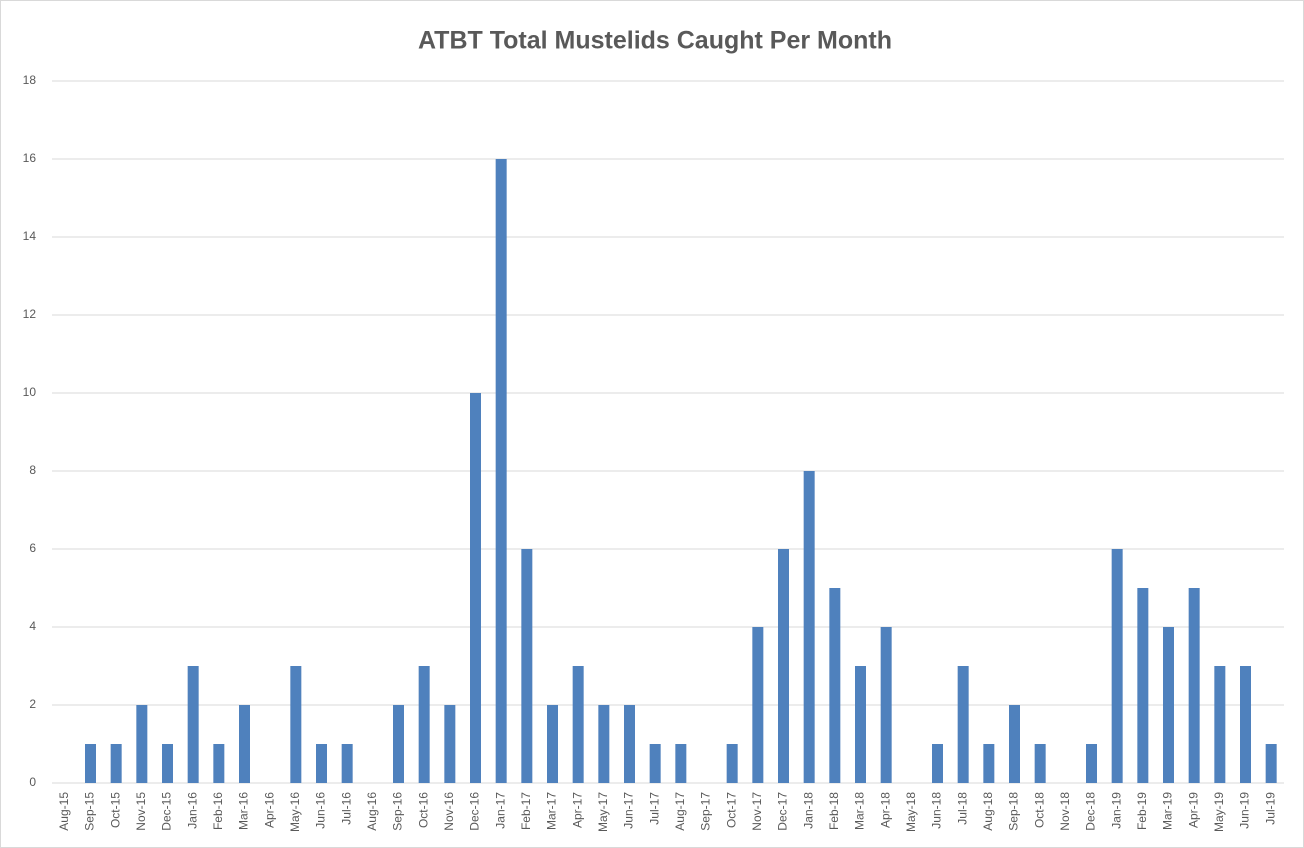 This screenshot has width=1304, height=848. What do you see at coordinates (1193, 810) in the screenshot?
I see `x-tick-label: Apr-19` at bounding box center [1193, 810].